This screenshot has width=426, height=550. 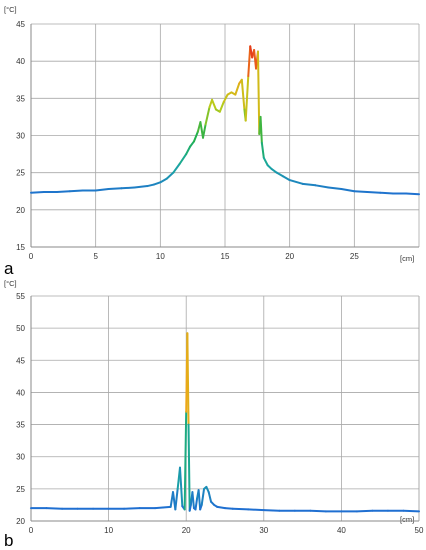 What do you see at coordinates (10, 283) in the screenshot?
I see `y-unit-label-b: [°C]` at bounding box center [10, 283].